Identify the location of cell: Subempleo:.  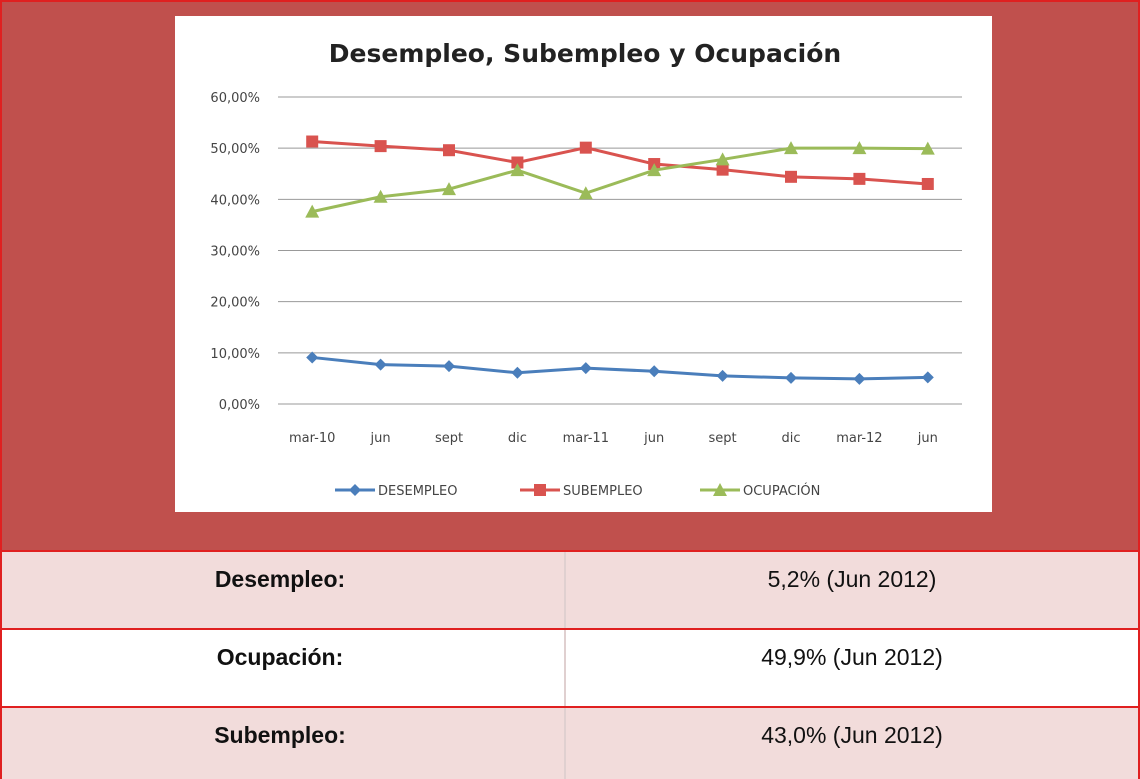
(280, 735).